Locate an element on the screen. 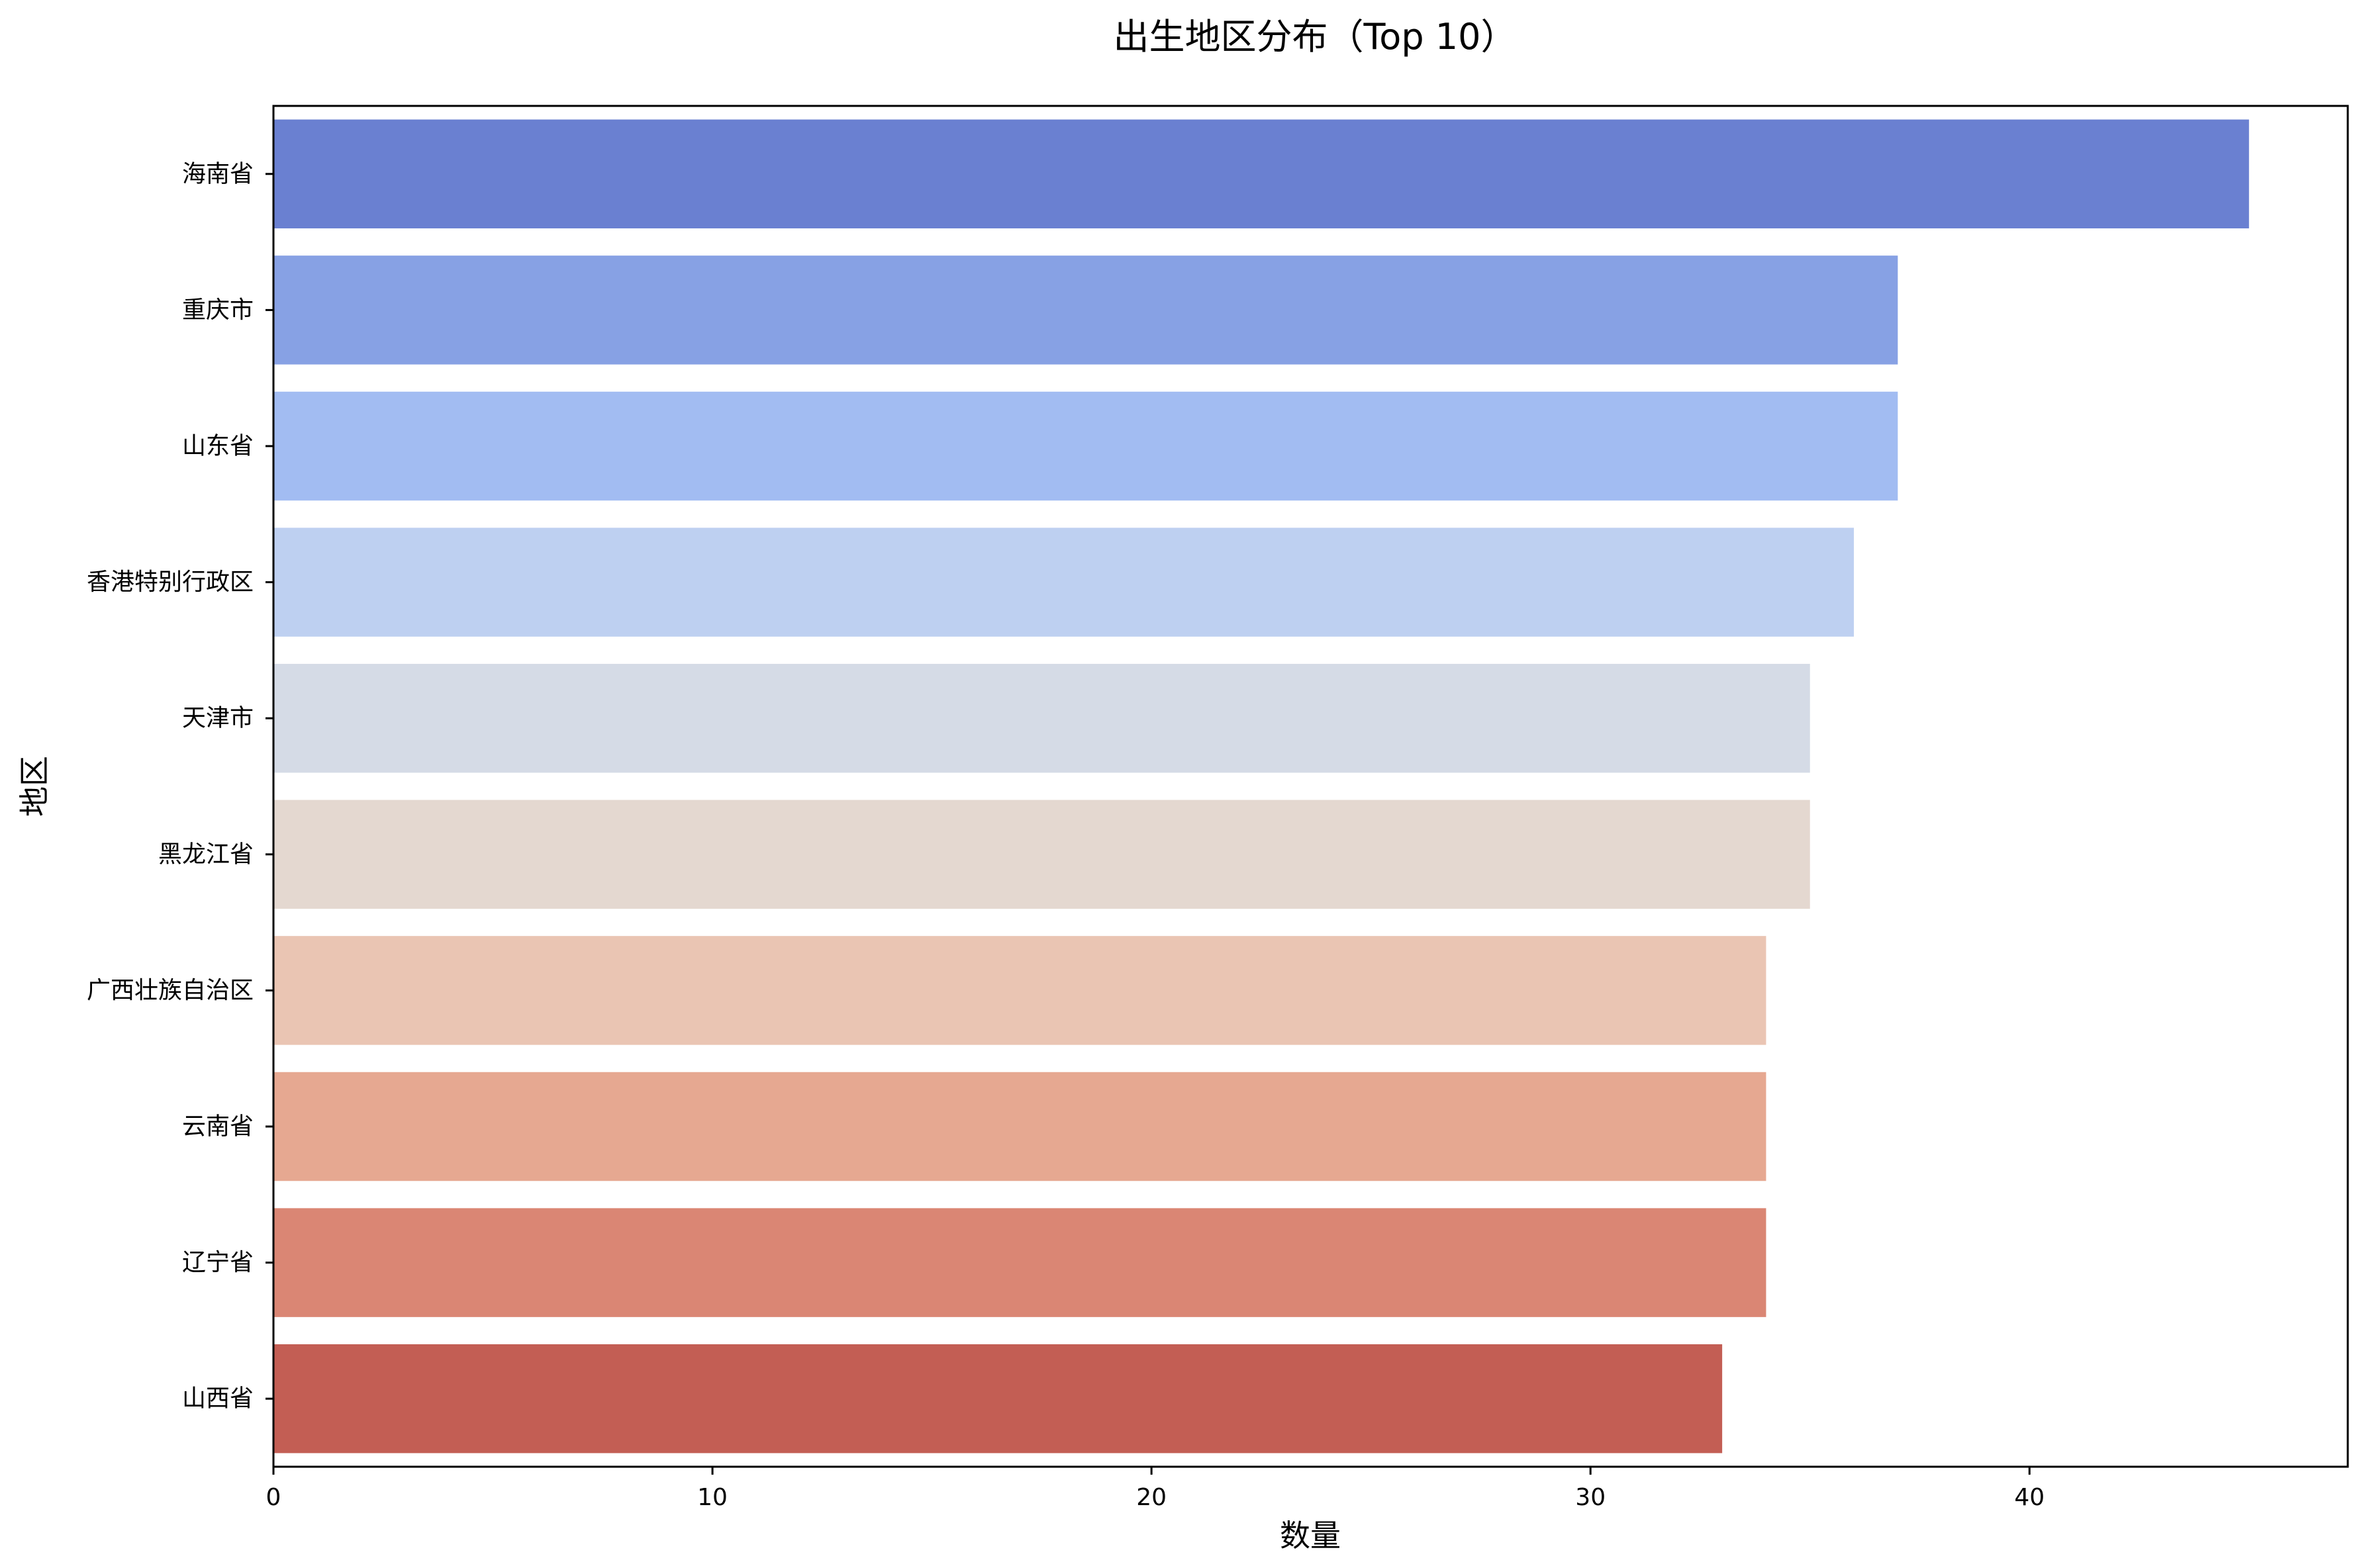 The width and height of the screenshot is (2363, 1568). x-tick-label: 0 is located at coordinates (273, 1497).